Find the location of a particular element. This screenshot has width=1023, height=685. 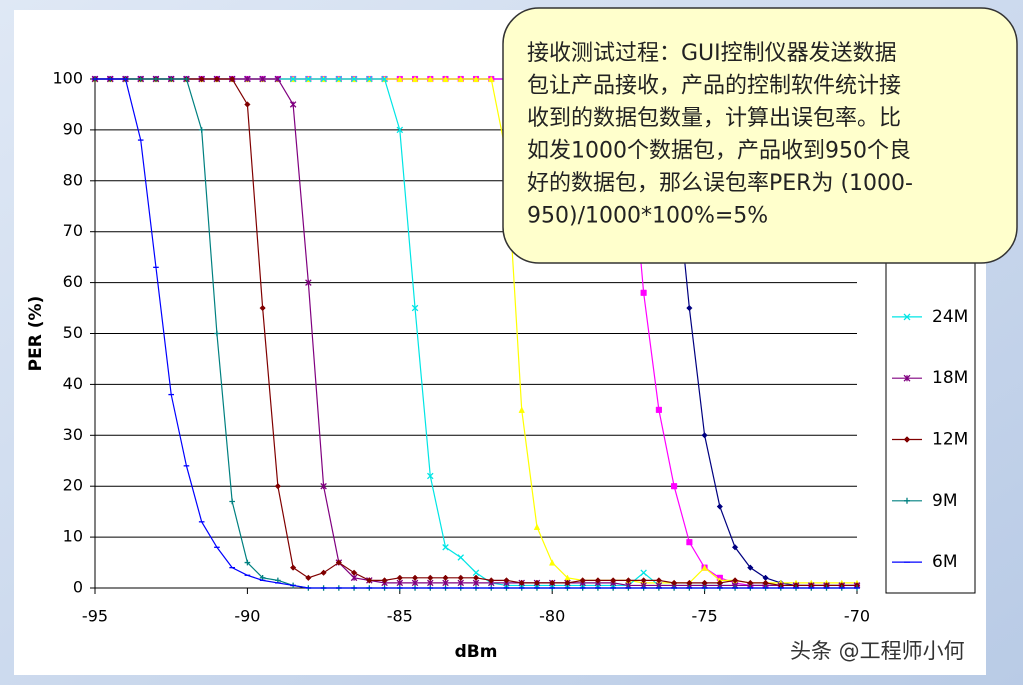

watermark: 头条 @工程师小何 is located at coordinates (877, 651).